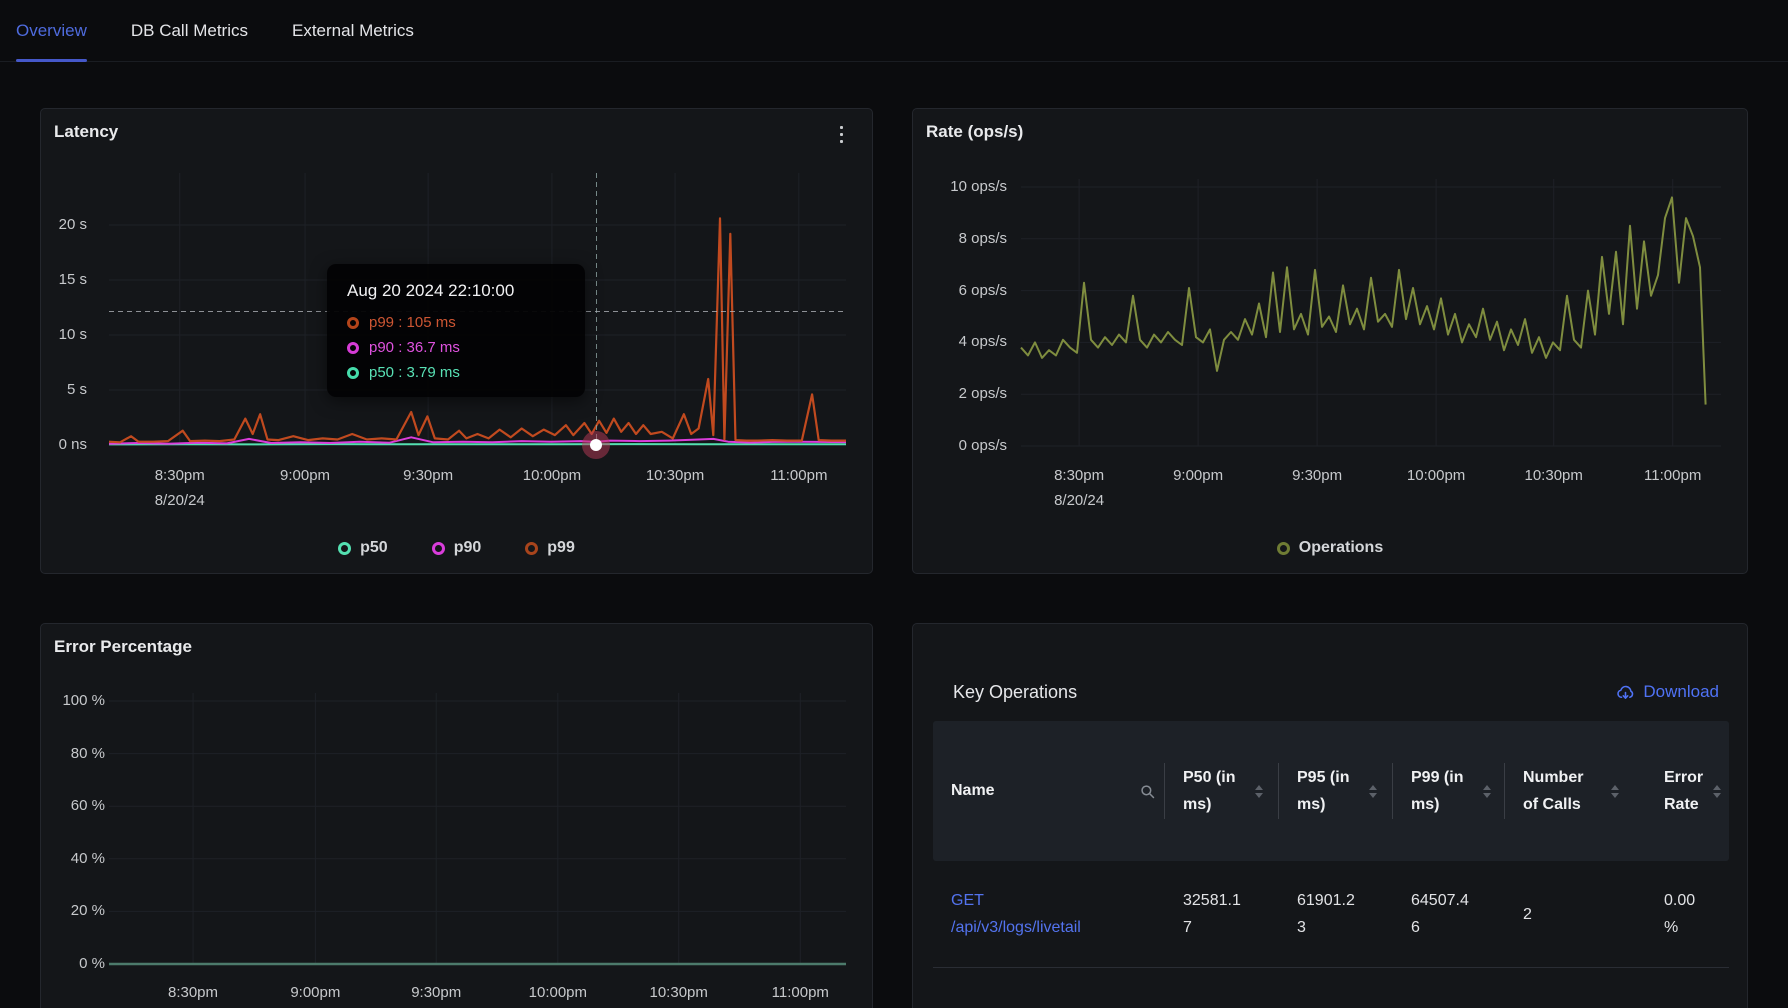 This screenshot has height=1008, width=1788. What do you see at coordinates (72, 334) in the screenshot?
I see `y-tick-label: 10 s` at bounding box center [72, 334].